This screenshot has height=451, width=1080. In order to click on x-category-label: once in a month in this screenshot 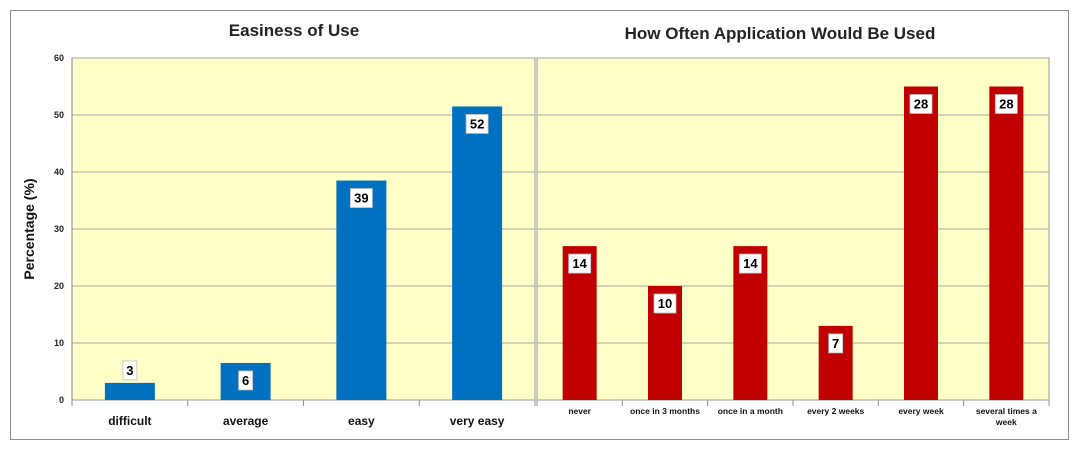, I will do `click(750, 411)`.